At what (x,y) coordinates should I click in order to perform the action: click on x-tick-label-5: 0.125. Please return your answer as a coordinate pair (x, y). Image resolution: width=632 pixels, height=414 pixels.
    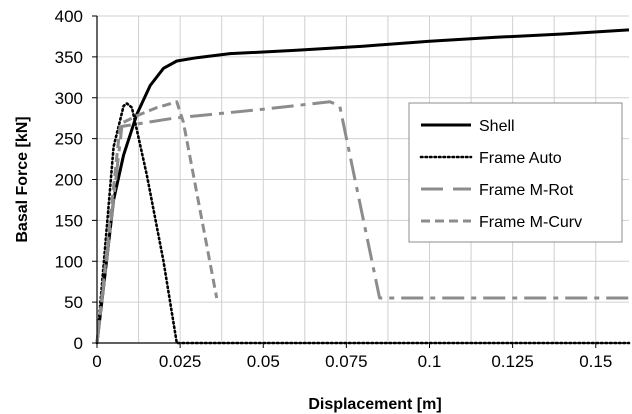
    Looking at the image, I should click on (512, 361).